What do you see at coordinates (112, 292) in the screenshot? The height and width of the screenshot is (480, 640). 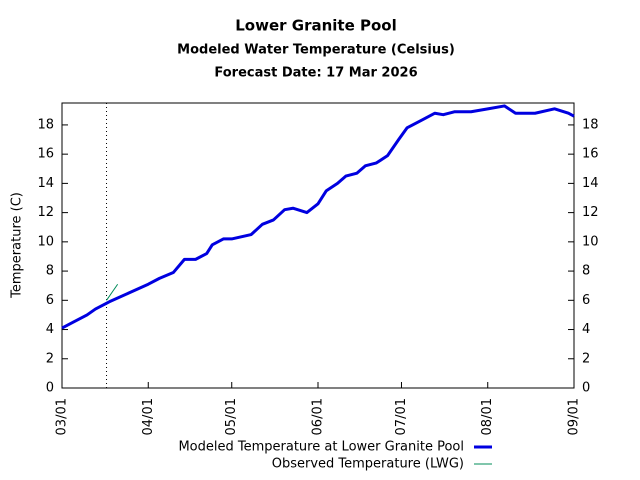 I see `data-line` at bounding box center [112, 292].